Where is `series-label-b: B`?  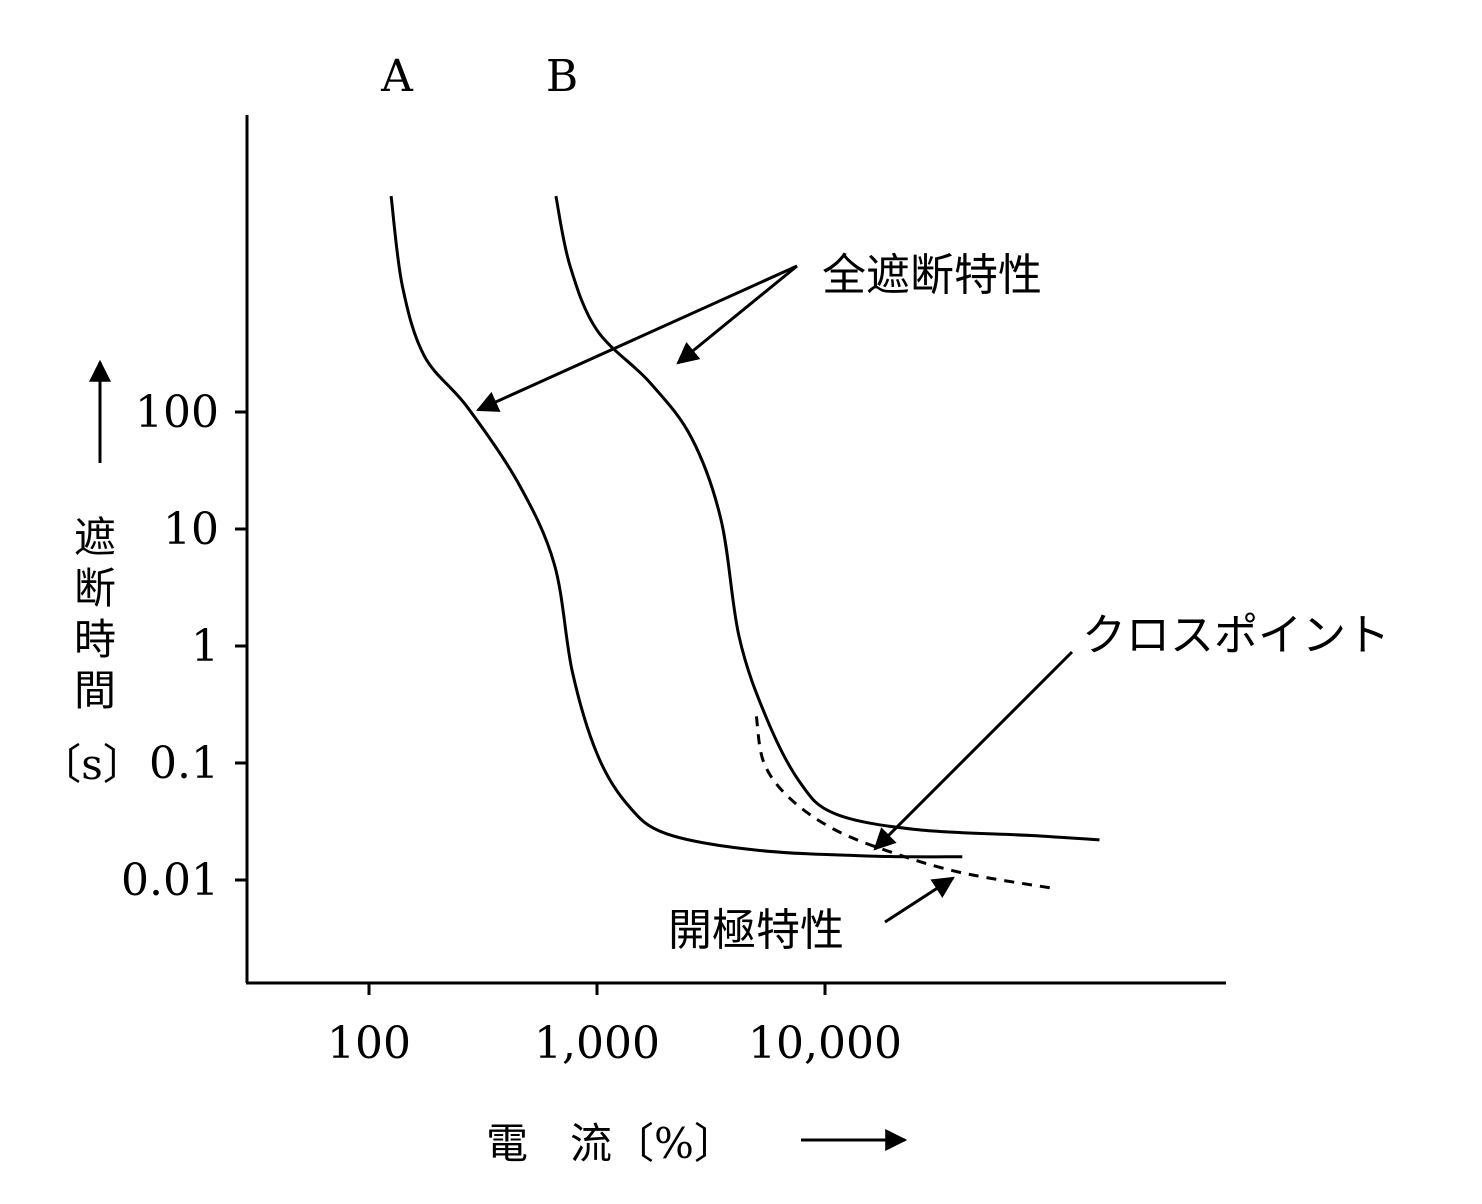
series-label-b: B is located at coordinates (562, 76).